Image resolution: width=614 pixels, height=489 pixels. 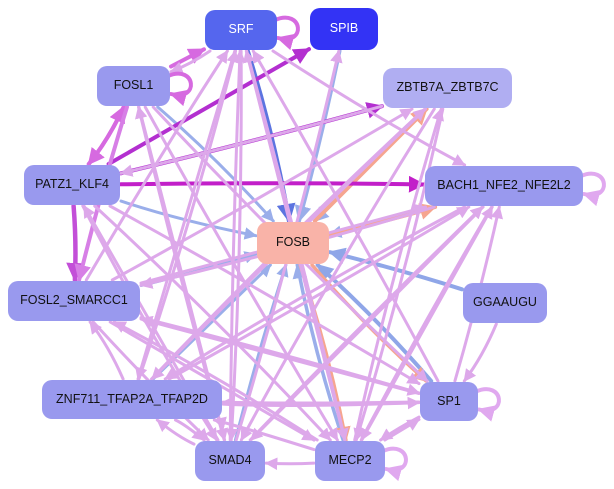 I want to click on graph-node-fosb: FOSB, so click(x=293, y=243).